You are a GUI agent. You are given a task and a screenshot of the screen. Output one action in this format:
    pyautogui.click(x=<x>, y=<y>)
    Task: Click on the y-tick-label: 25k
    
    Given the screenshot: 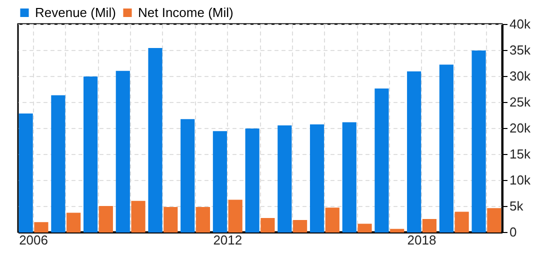 What is the action you would take?
    pyautogui.click(x=520, y=102)
    